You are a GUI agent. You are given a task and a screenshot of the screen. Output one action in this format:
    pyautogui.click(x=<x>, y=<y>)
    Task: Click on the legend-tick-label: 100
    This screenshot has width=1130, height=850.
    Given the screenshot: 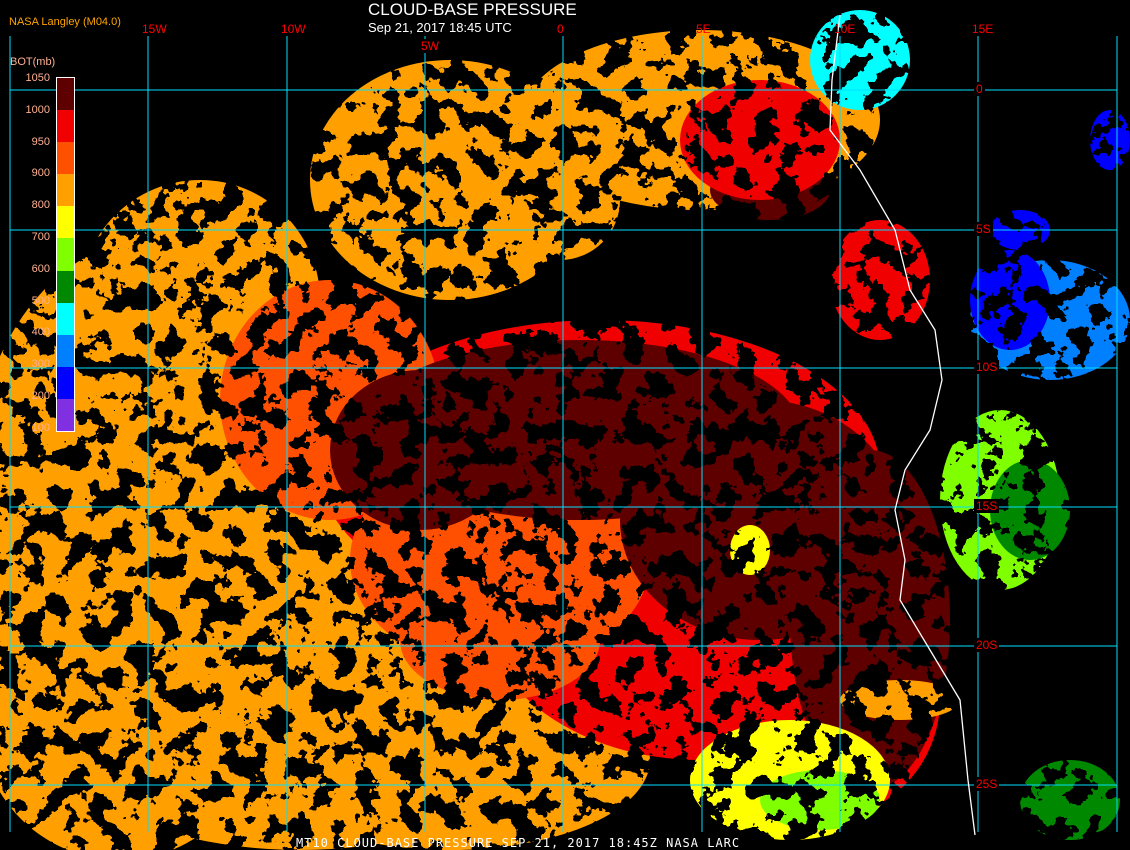 What is the action you would take?
    pyautogui.click(x=40, y=427)
    